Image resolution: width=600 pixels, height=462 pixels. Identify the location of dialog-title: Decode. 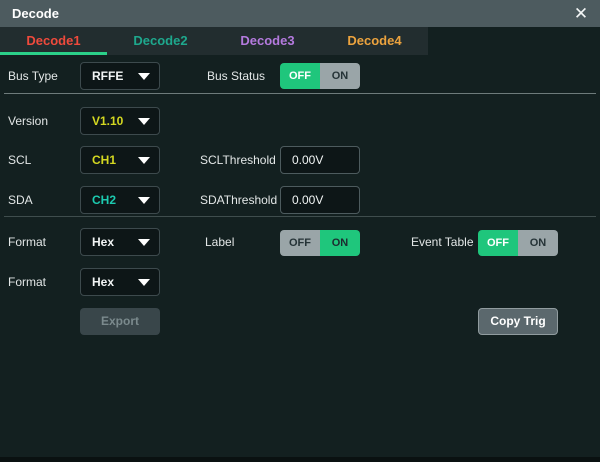
(35, 13).